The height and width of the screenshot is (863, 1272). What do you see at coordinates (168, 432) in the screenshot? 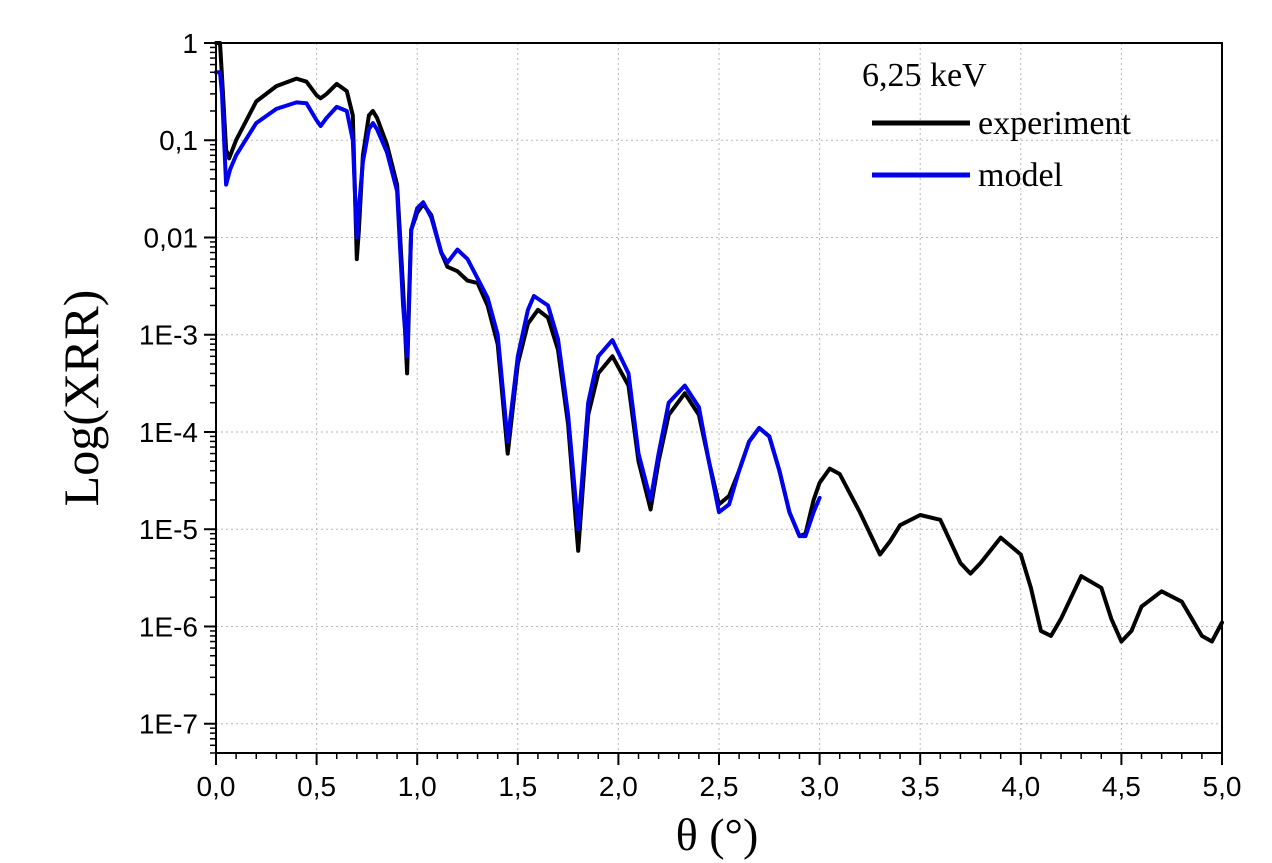
I see `y-tick-label: 1E-4` at bounding box center [168, 432].